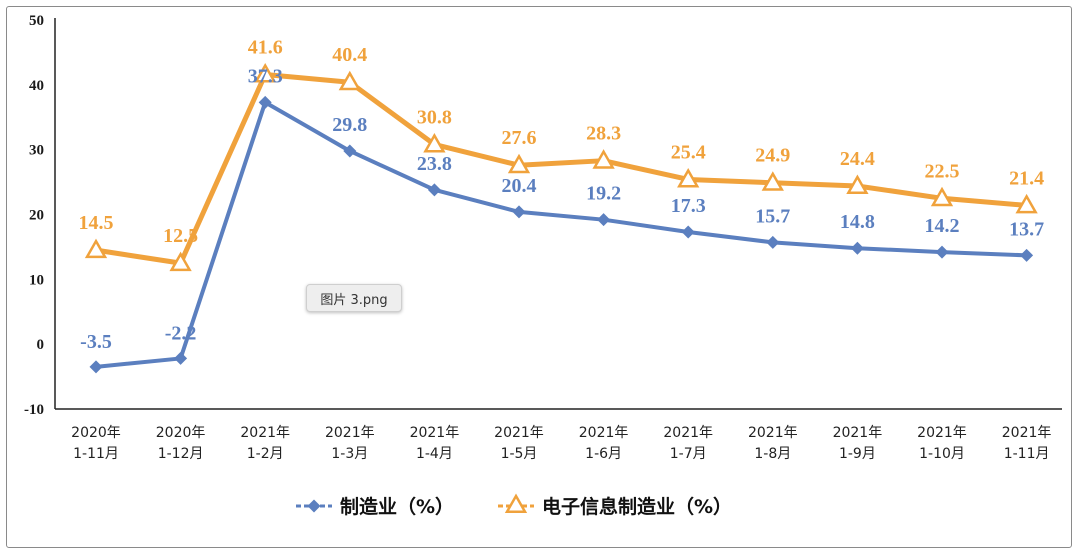 The height and width of the screenshot is (554, 1080). I want to click on x-tick-label-period: 1-5月, so click(519, 454).